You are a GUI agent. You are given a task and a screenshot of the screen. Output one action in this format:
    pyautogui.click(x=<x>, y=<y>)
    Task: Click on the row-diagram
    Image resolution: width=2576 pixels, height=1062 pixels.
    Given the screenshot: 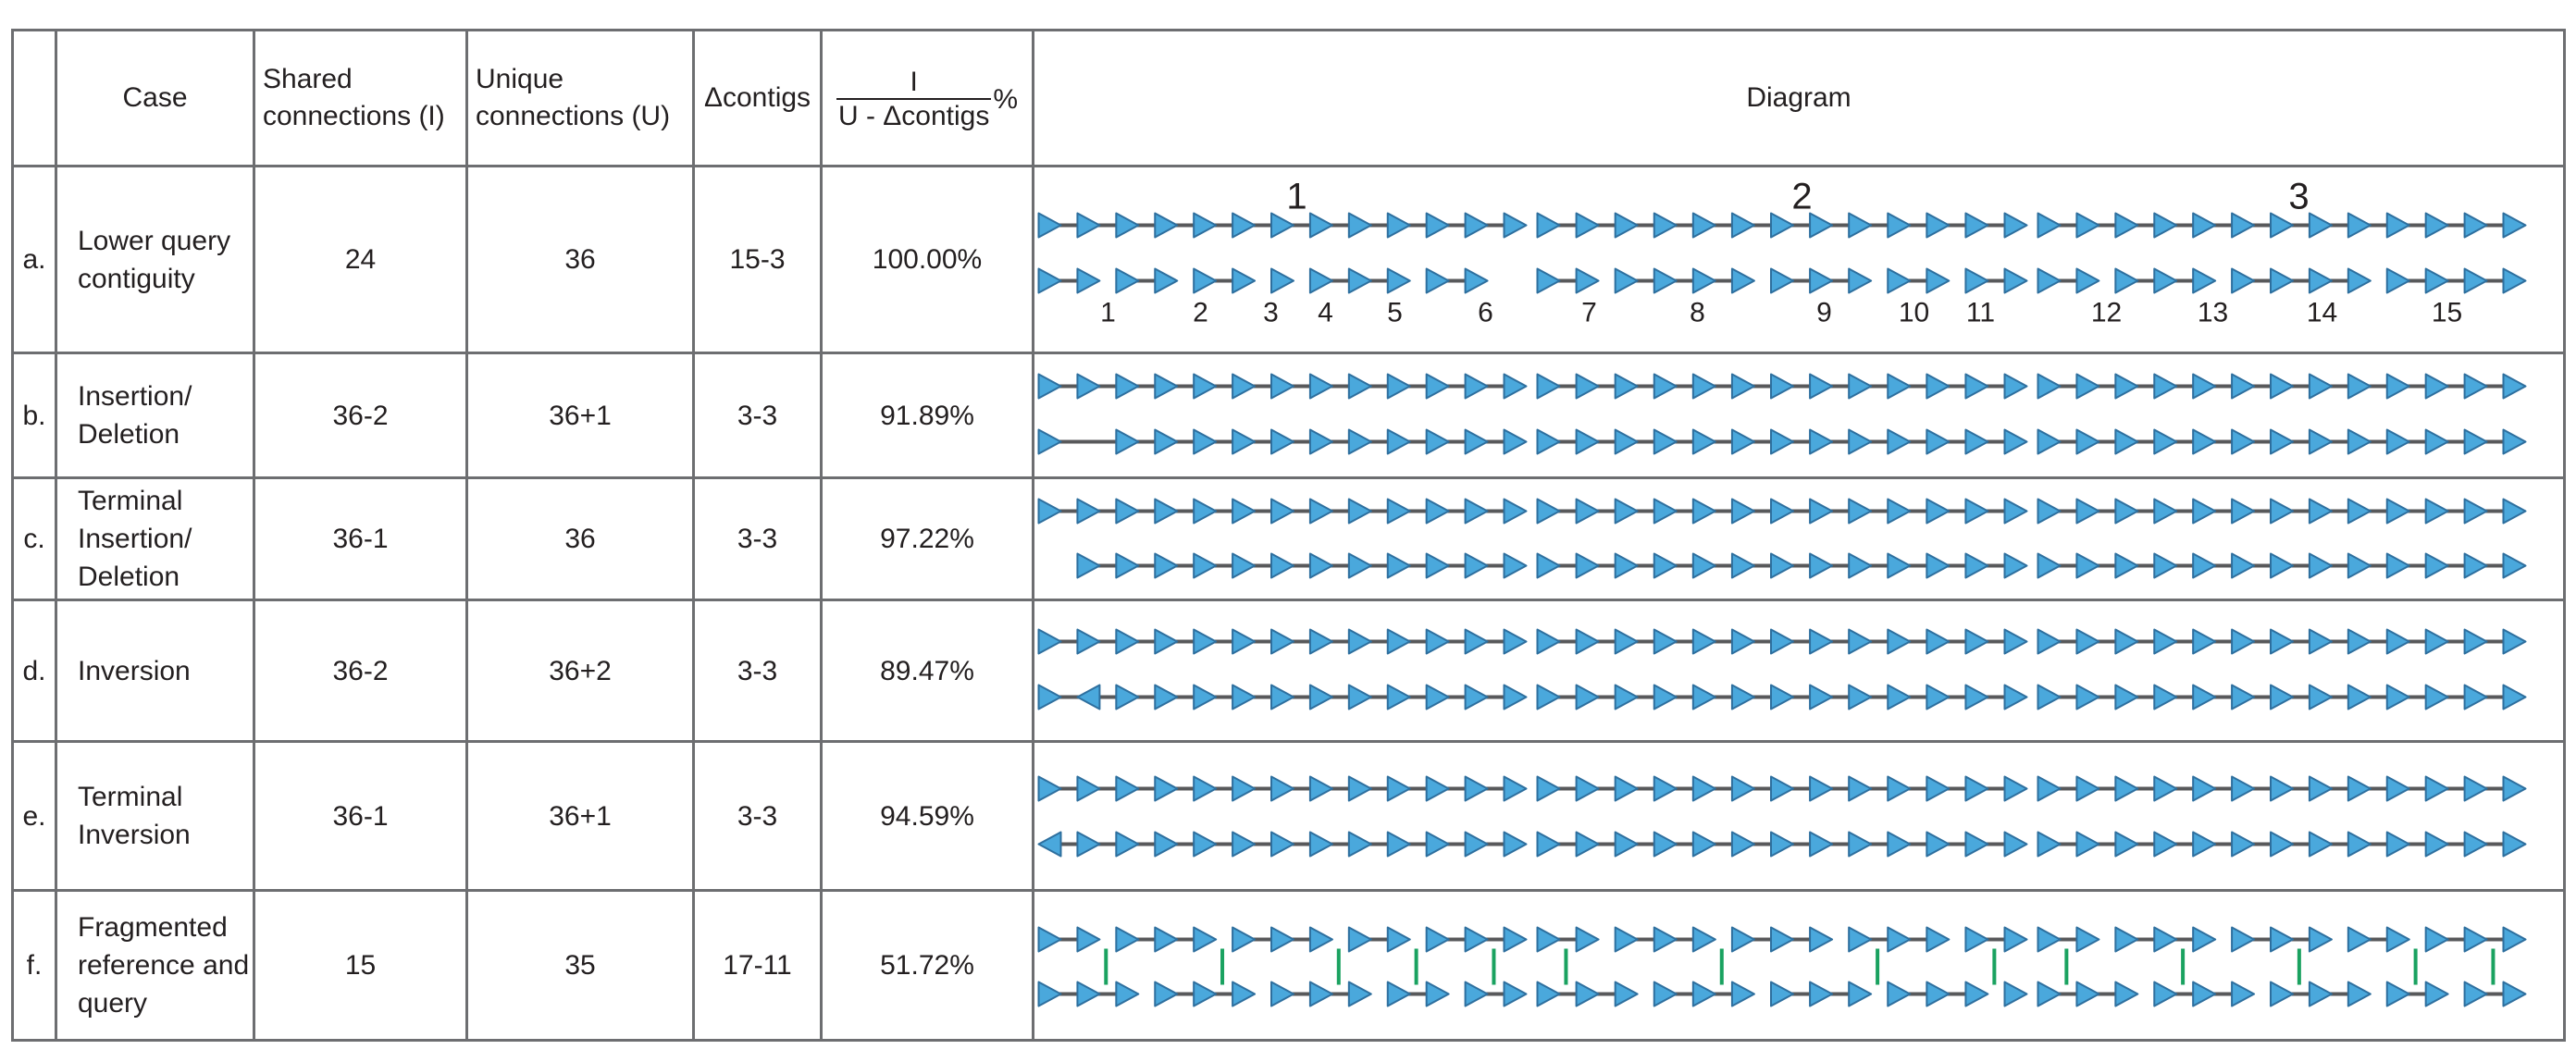 What is the action you would take?
    pyautogui.click(x=1799, y=816)
    